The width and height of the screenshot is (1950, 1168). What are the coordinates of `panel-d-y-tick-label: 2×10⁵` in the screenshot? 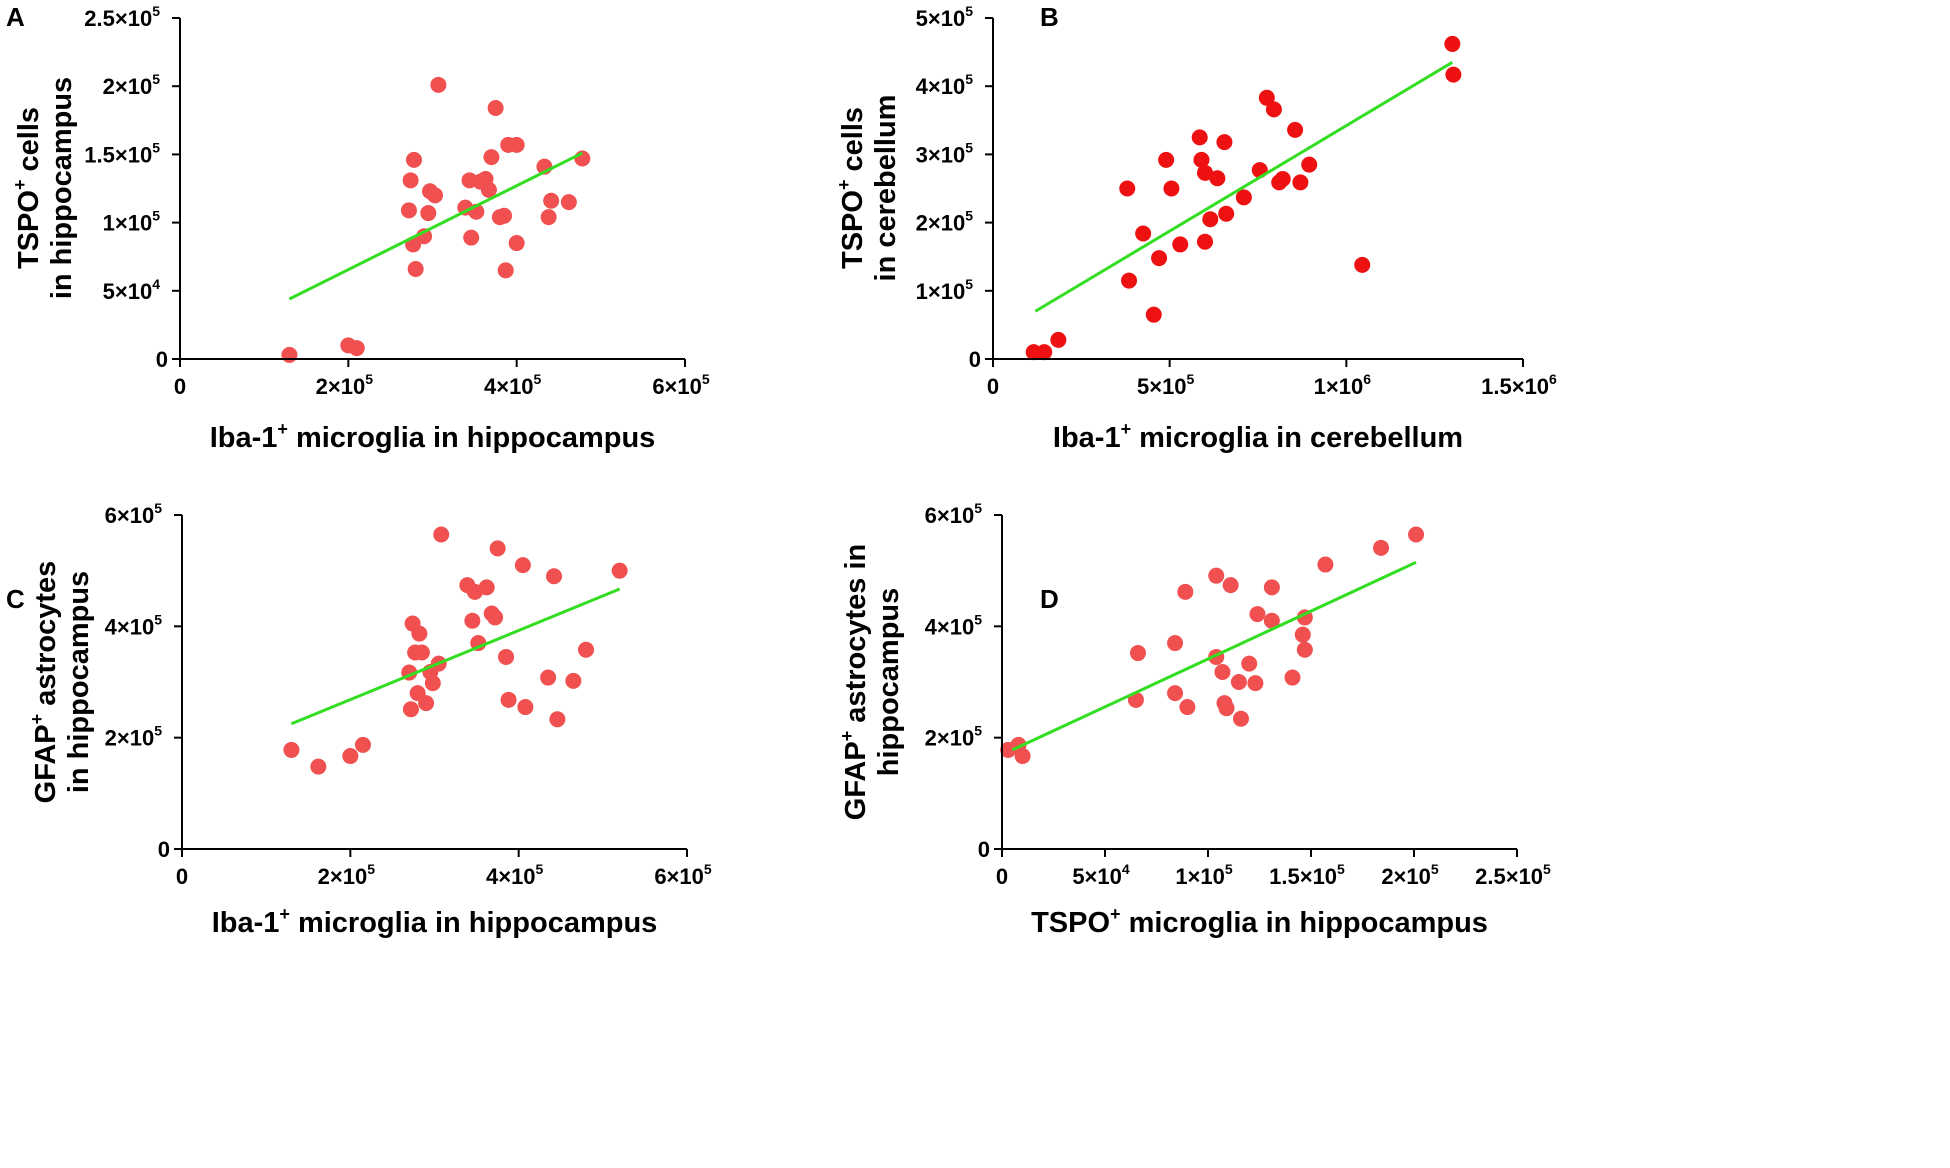 It's located at (954, 737).